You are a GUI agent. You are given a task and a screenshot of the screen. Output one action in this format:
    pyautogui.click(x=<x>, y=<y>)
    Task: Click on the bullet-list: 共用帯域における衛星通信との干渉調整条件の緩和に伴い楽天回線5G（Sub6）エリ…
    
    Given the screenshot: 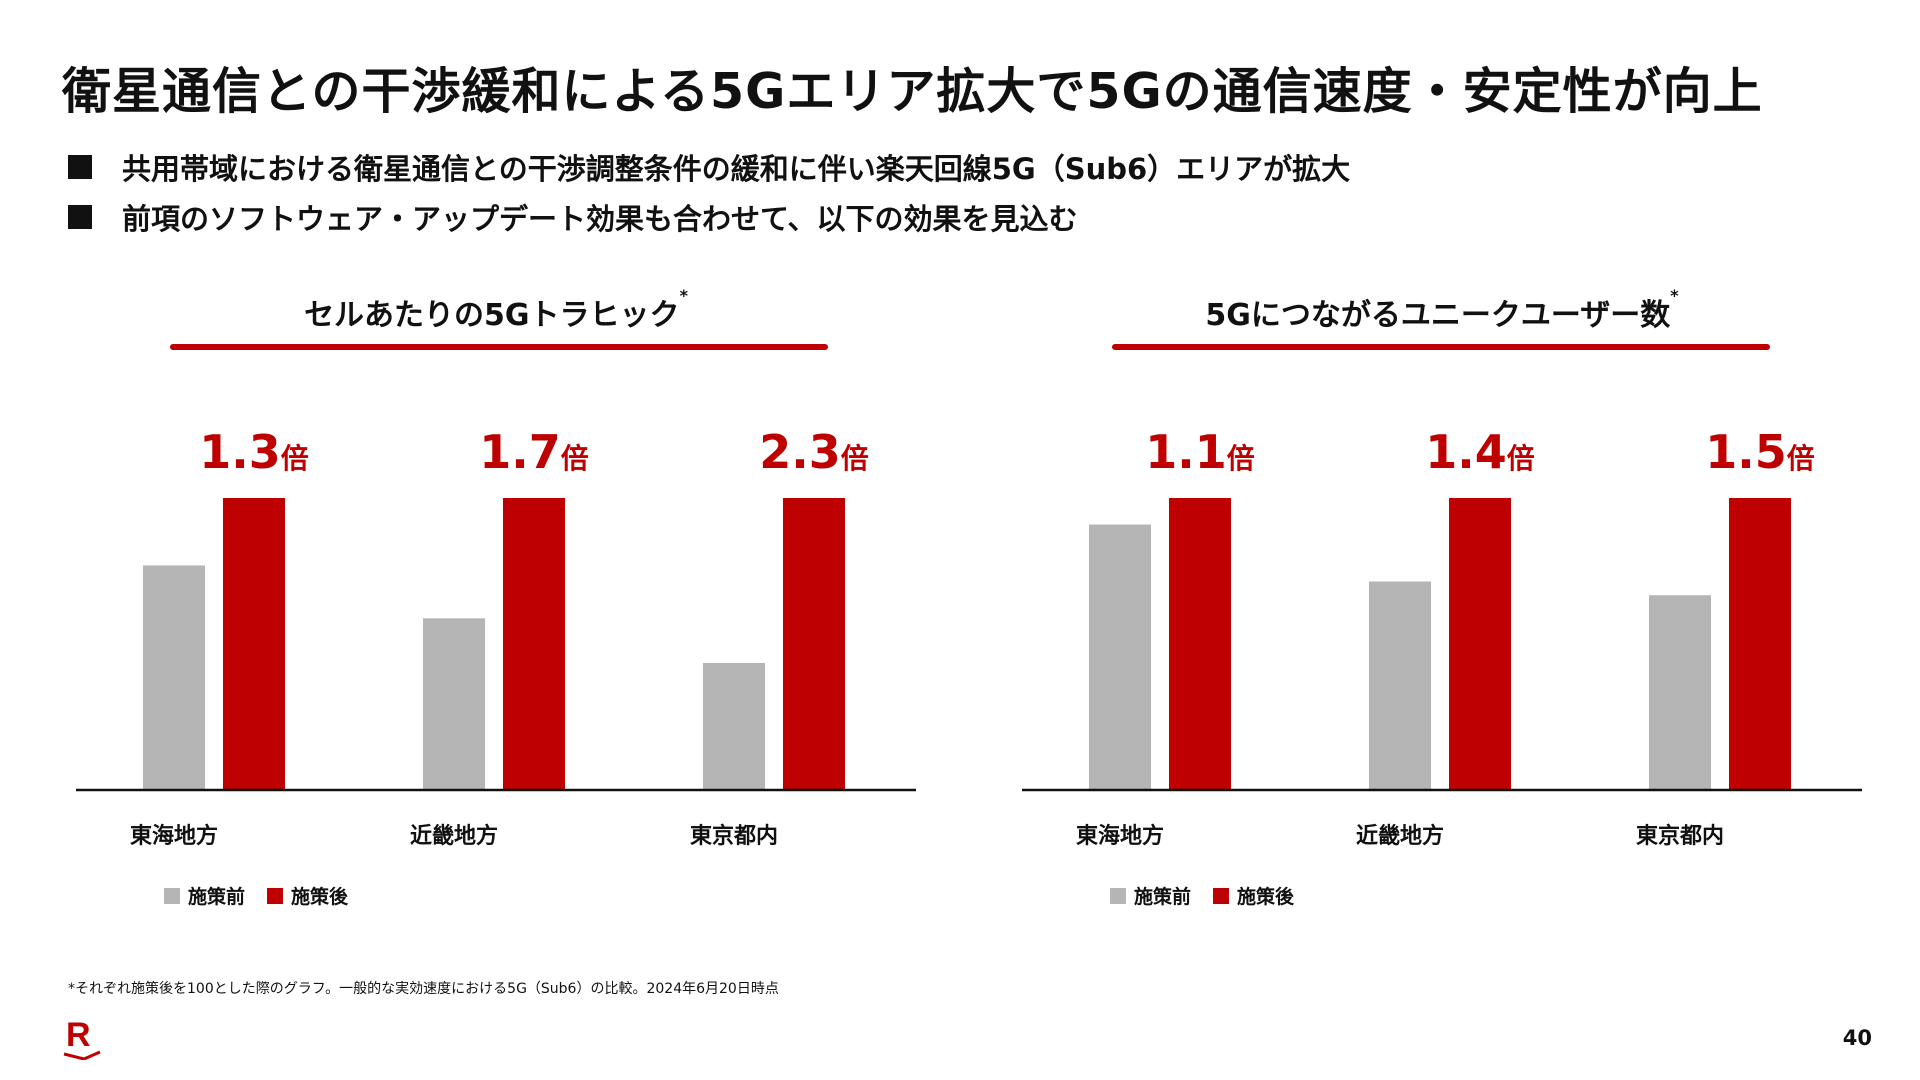 What is the action you would take?
    pyautogui.click(x=709, y=192)
    